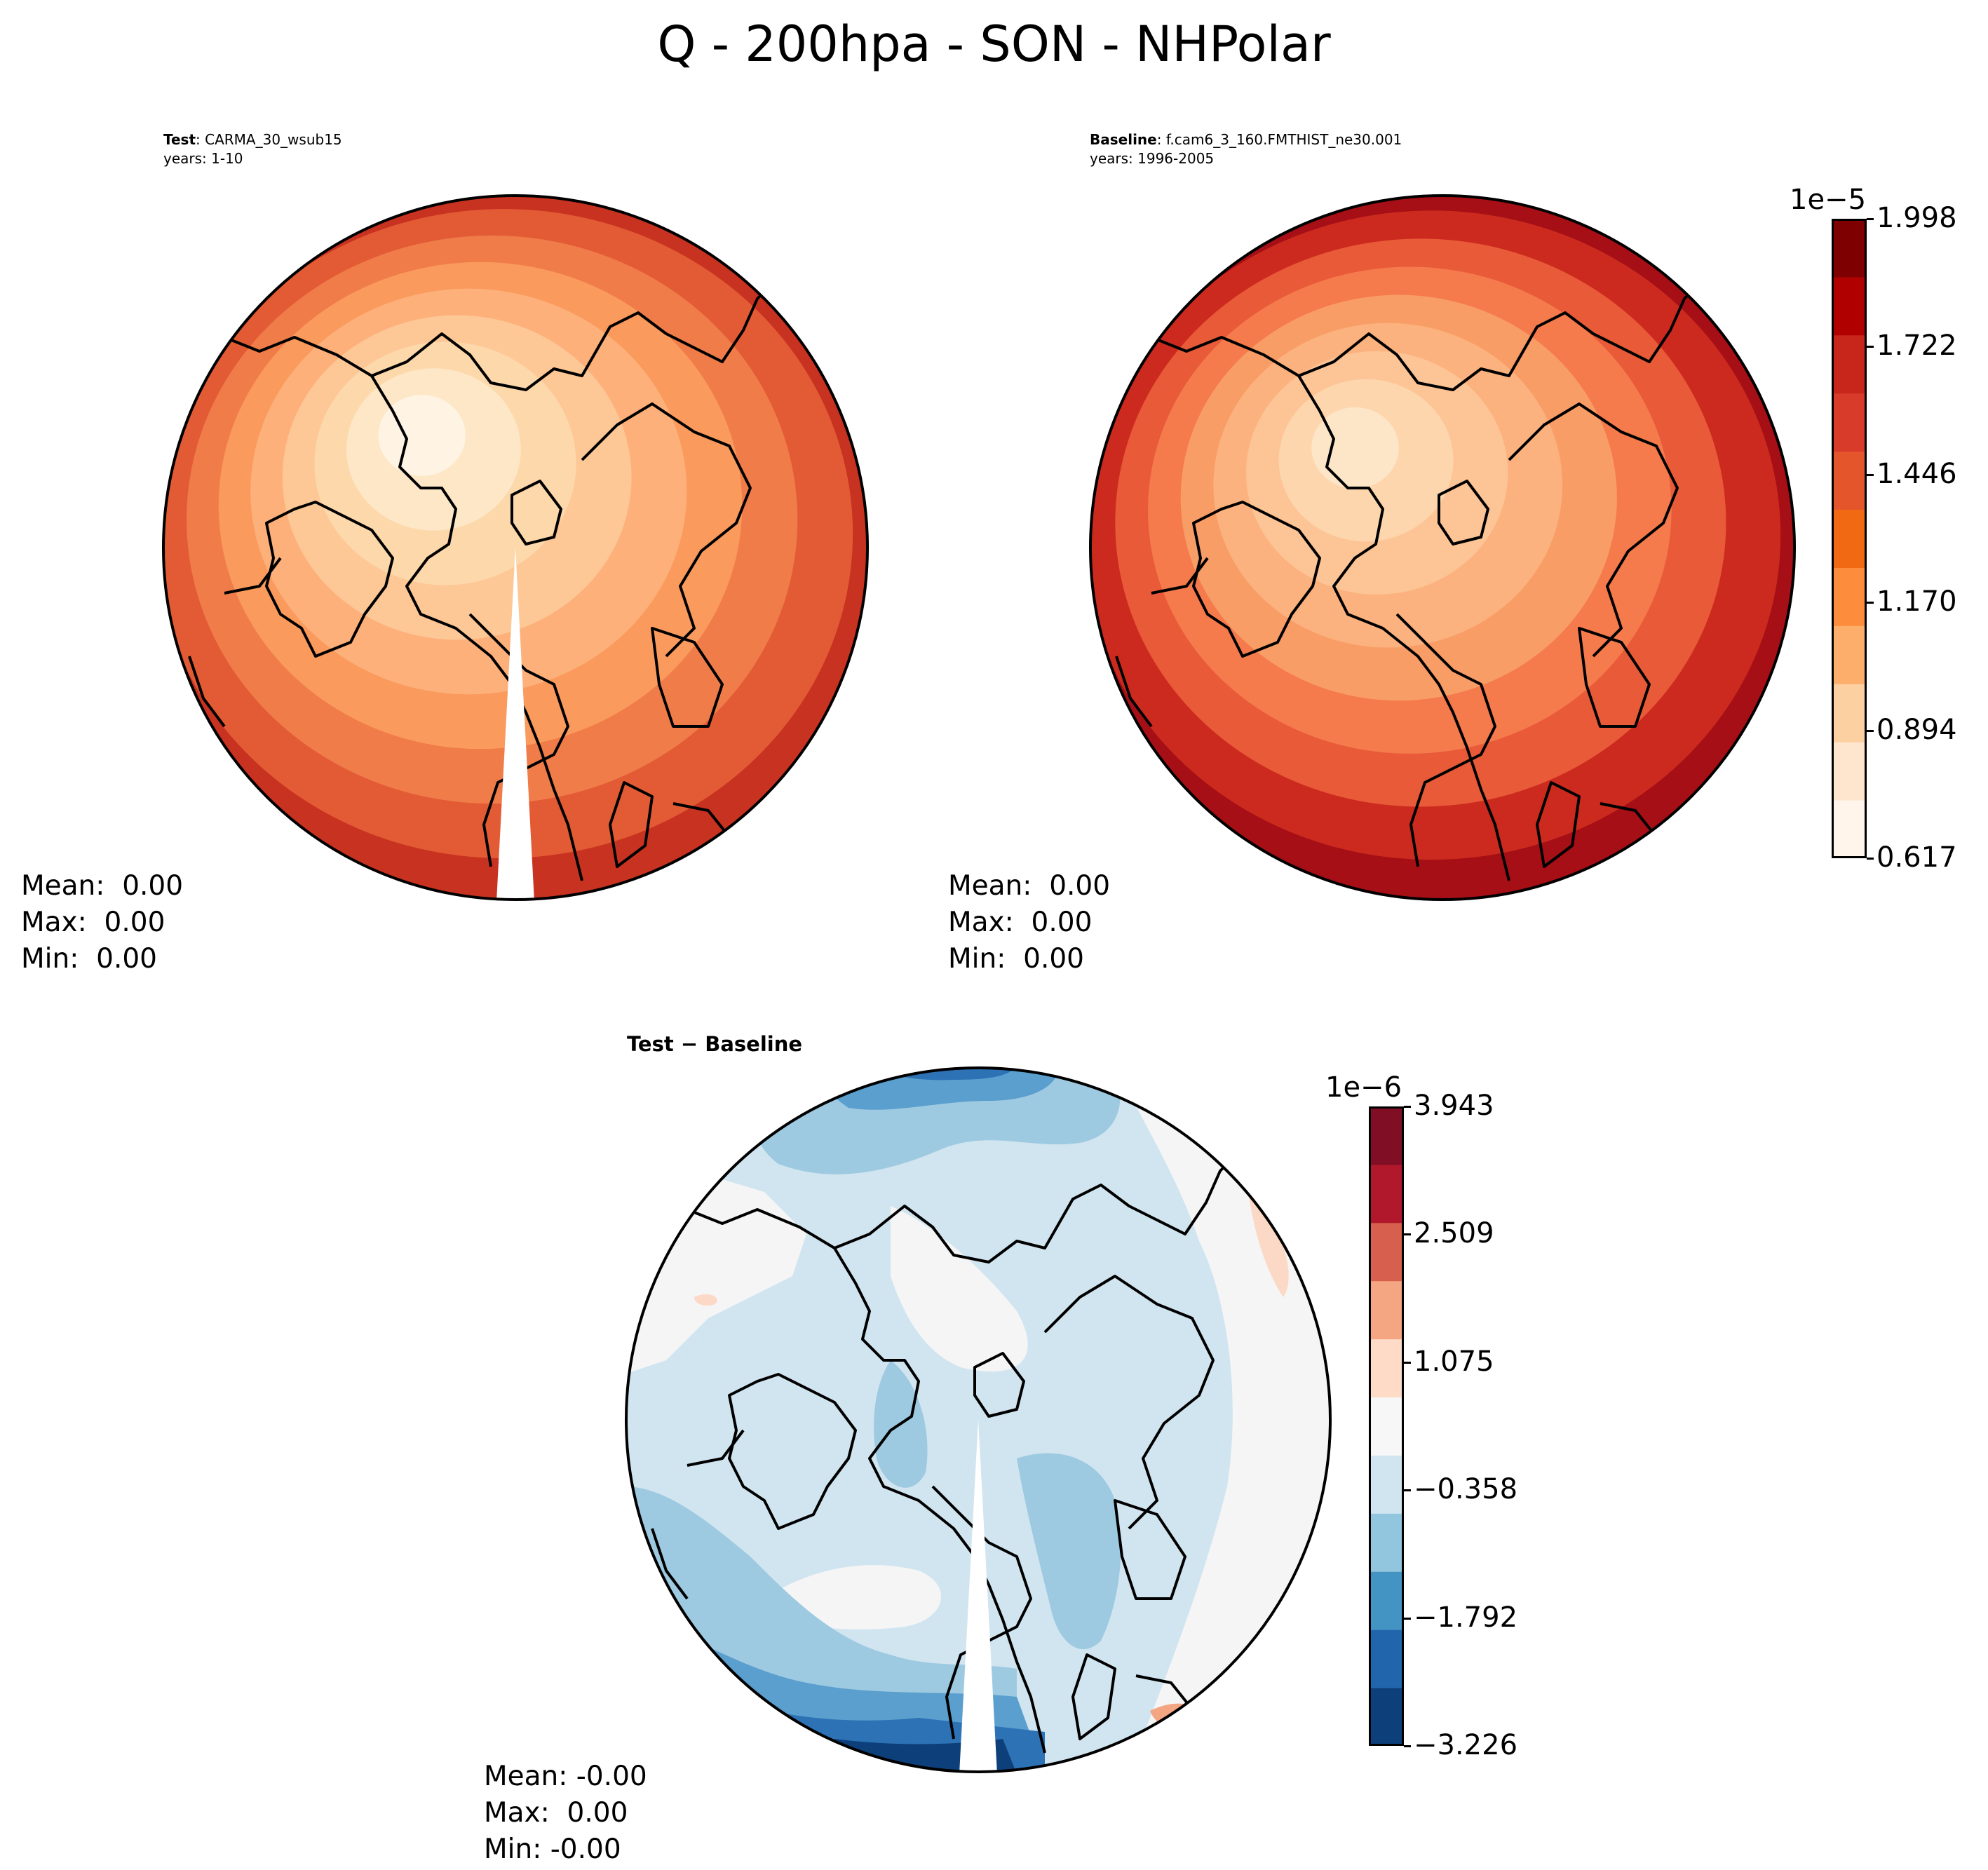 This screenshot has width=1988, height=1870. I want to click on test-mean: Mean: 0.00, so click(103, 886).